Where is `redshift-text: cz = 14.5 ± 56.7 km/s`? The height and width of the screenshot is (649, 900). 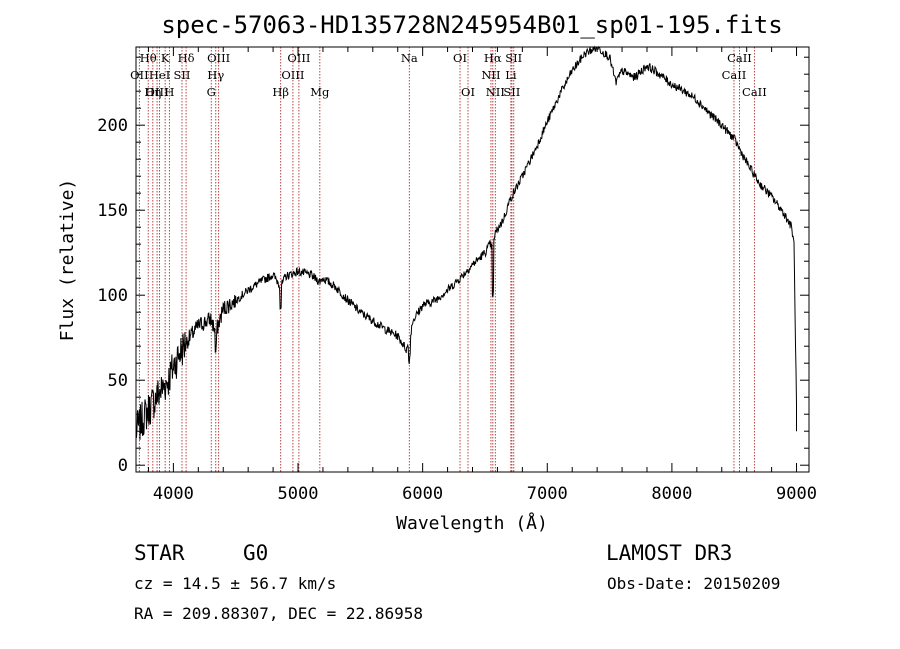 redshift-text: cz = 14.5 ± 56.7 km/s is located at coordinates (235, 583).